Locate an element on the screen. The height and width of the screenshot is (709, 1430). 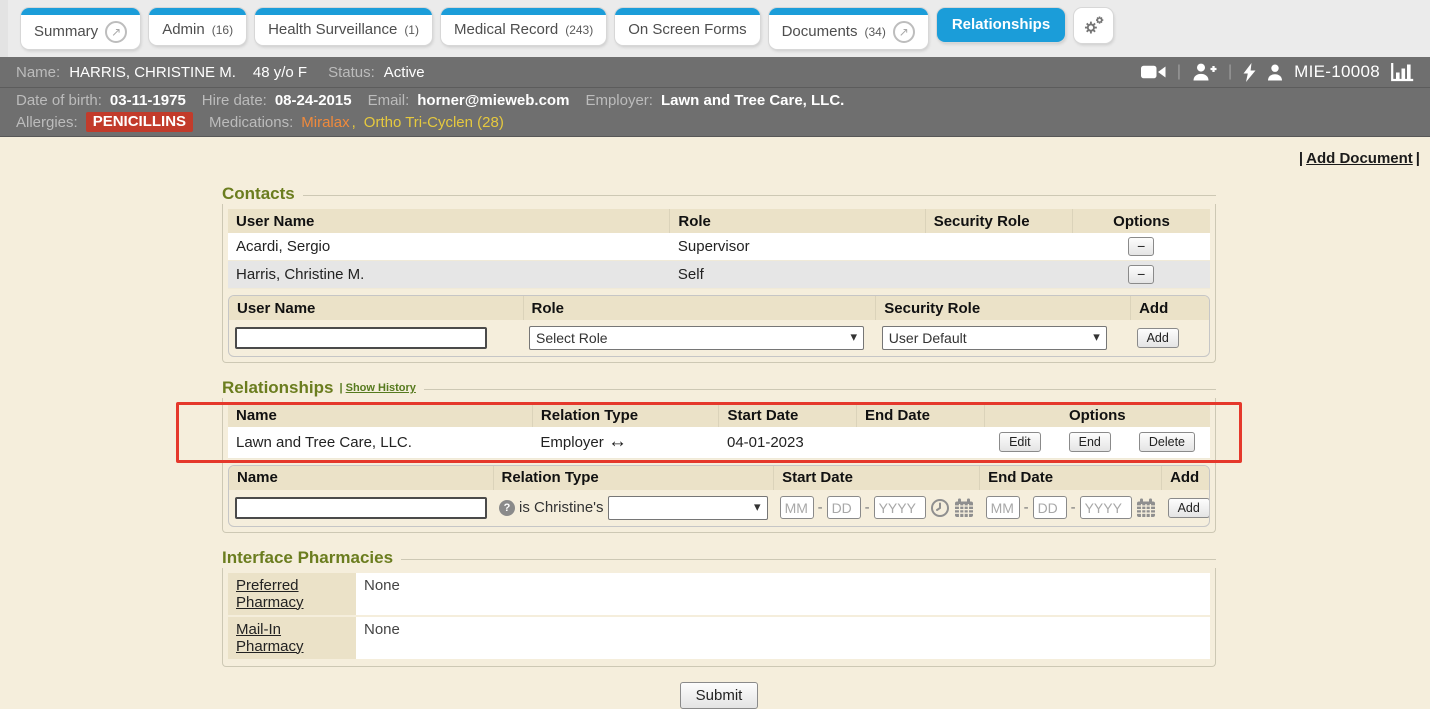
contact-role: Supervisor is located at coordinates (797, 247).